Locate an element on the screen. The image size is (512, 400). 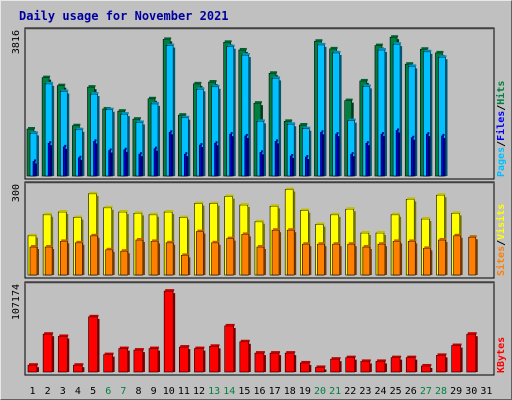
x-tick-label: 15 is located at coordinates (244, 391).